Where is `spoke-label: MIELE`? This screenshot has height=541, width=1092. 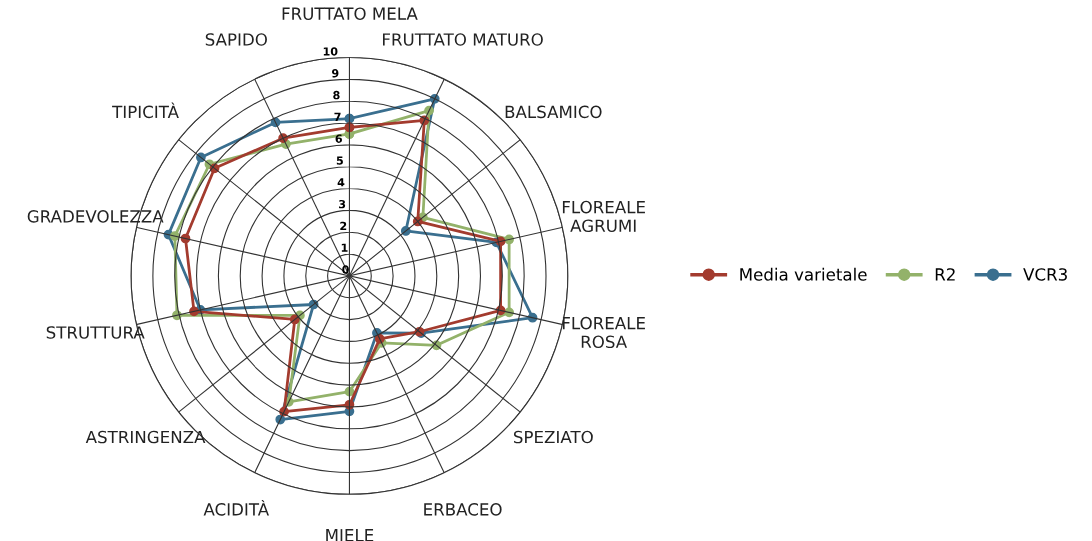 spoke-label: MIELE is located at coordinates (350, 535).